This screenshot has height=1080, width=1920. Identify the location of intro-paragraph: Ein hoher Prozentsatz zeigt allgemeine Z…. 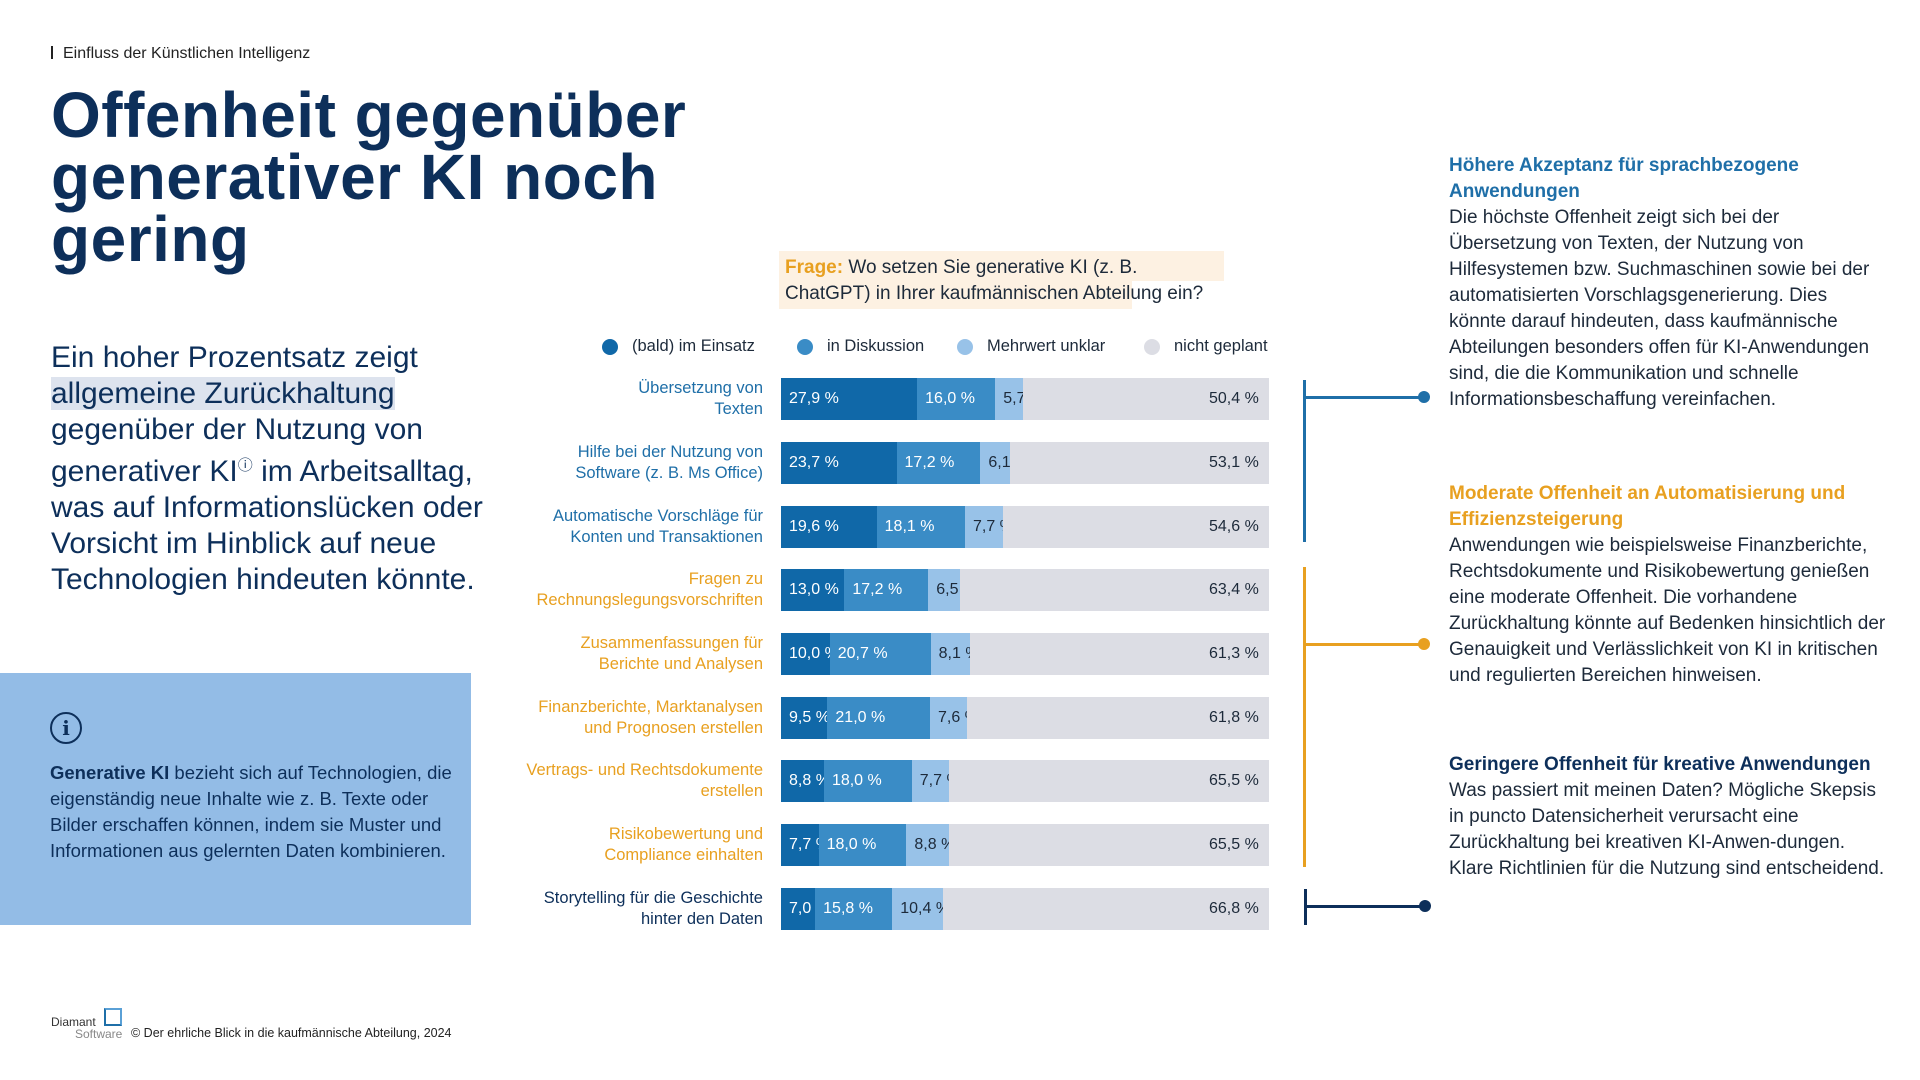
(276, 469).